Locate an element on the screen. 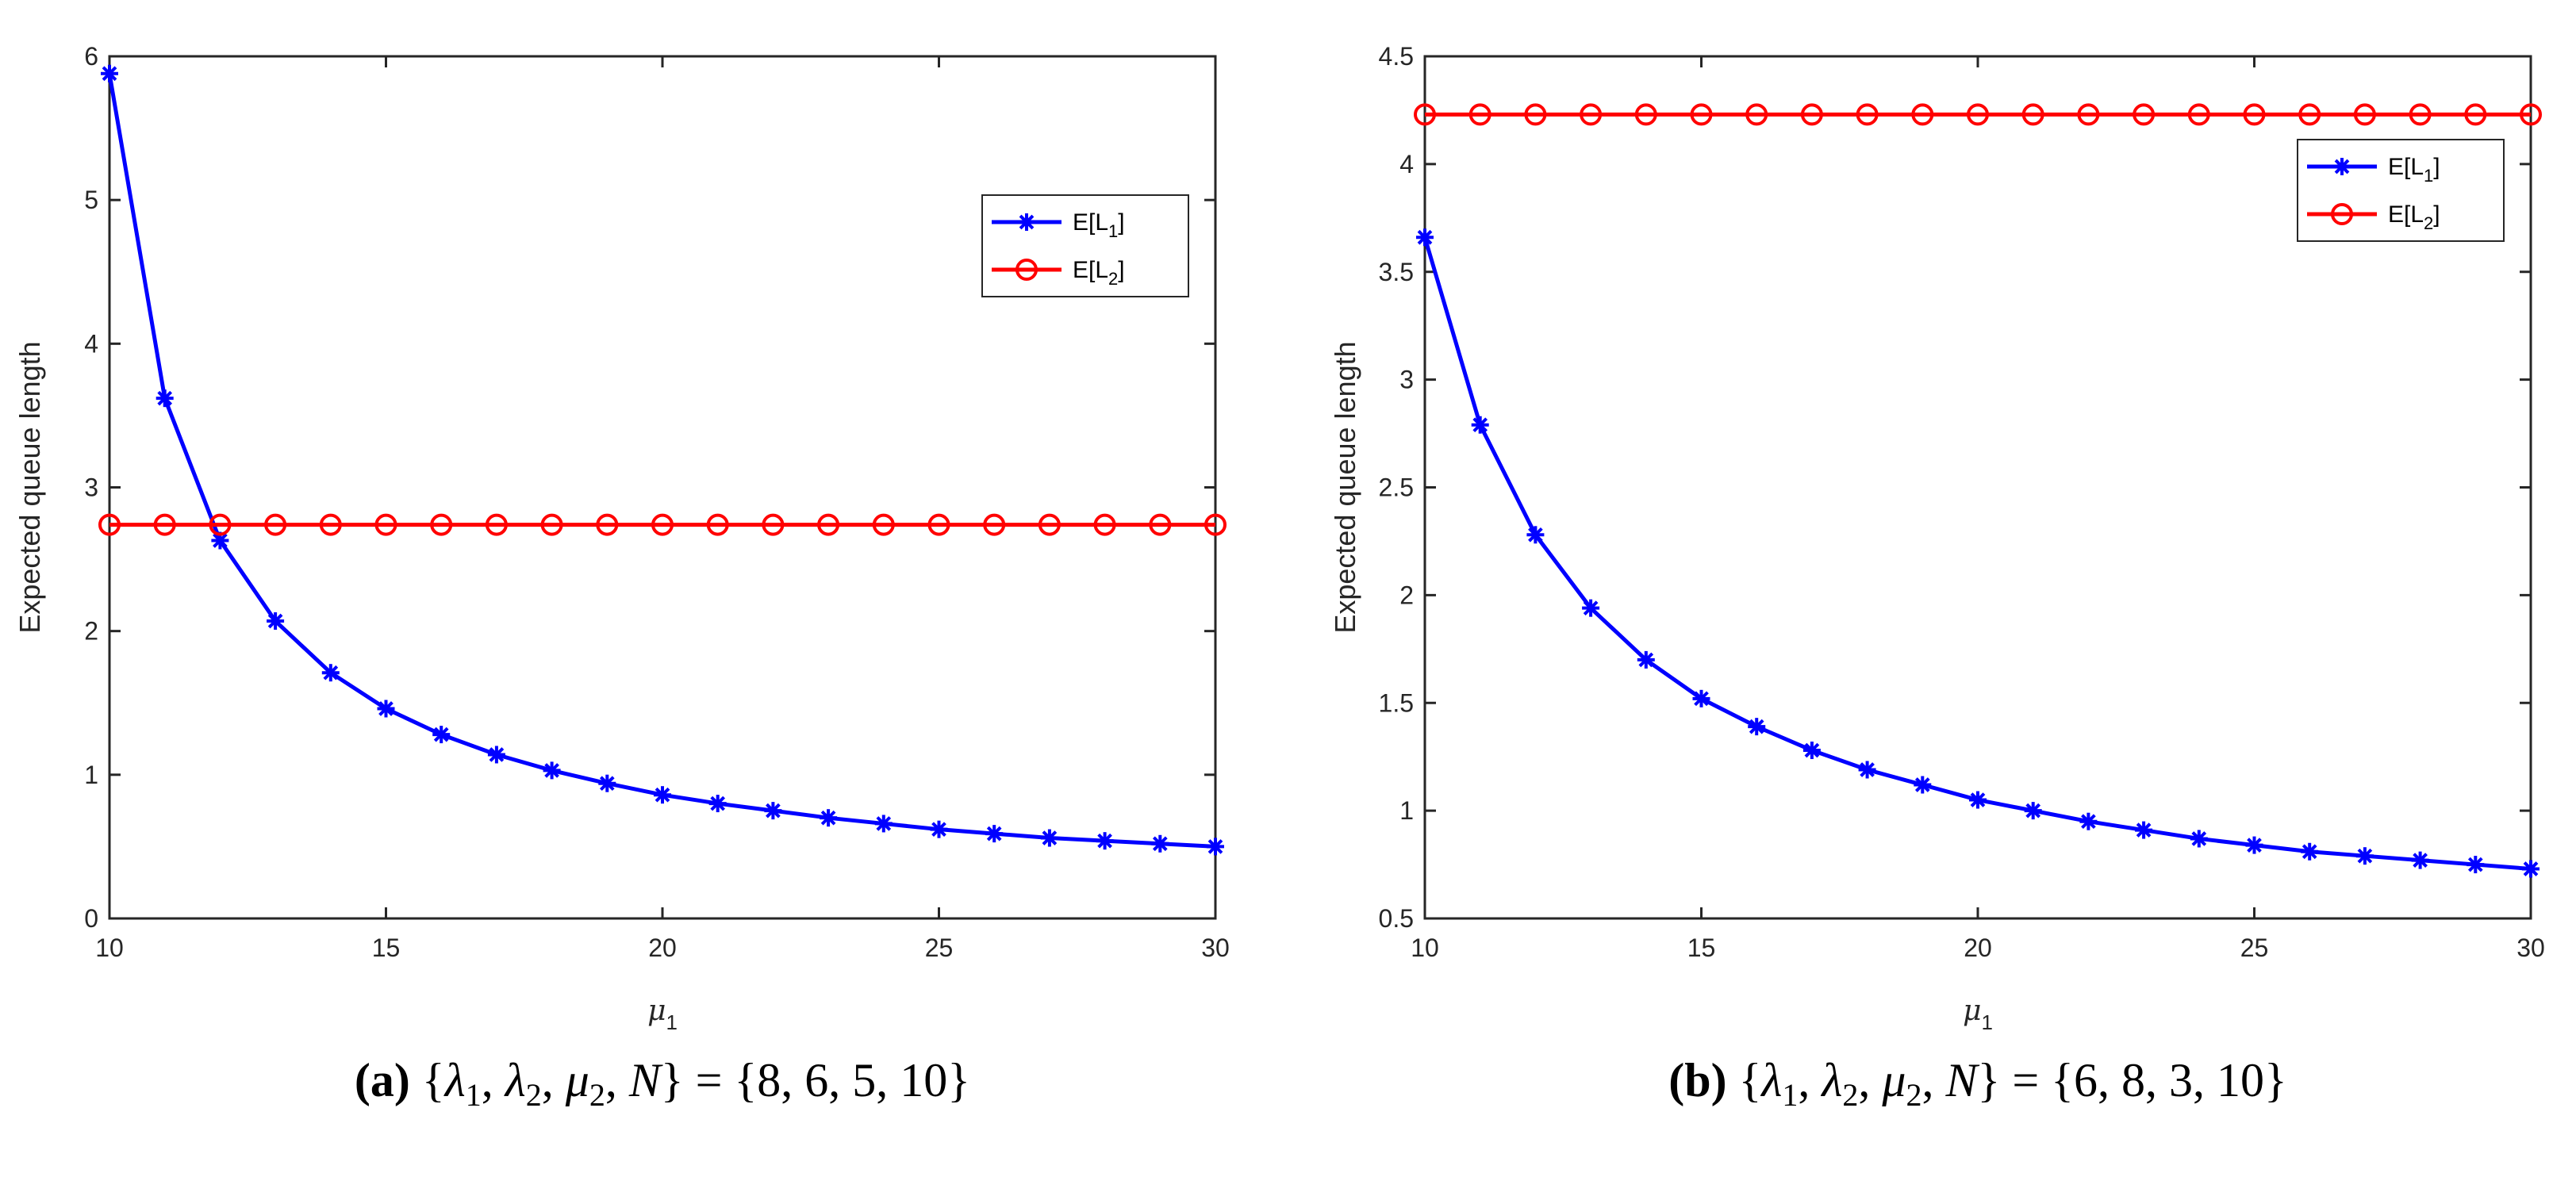 The width and height of the screenshot is (2576, 1177). legend-box is located at coordinates (2401, 190).